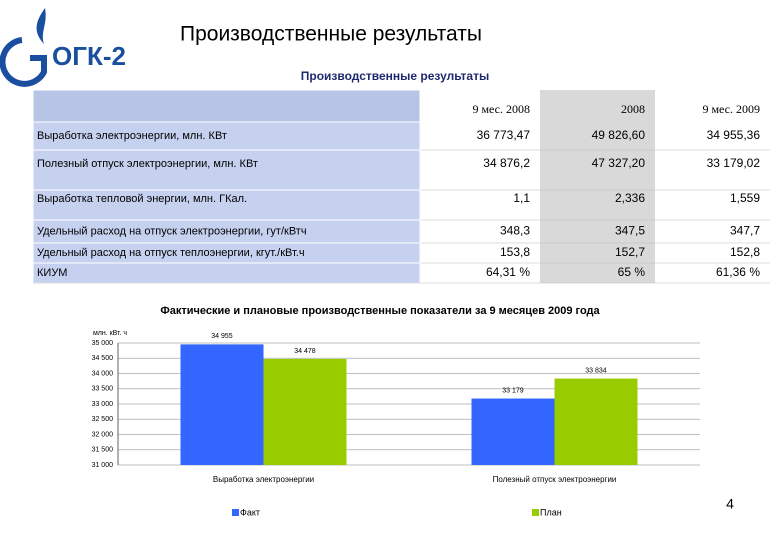 The width and height of the screenshot is (780, 540). What do you see at coordinates (103, 419) in the screenshot?
I see `y-tick-label: 32 500` at bounding box center [103, 419].